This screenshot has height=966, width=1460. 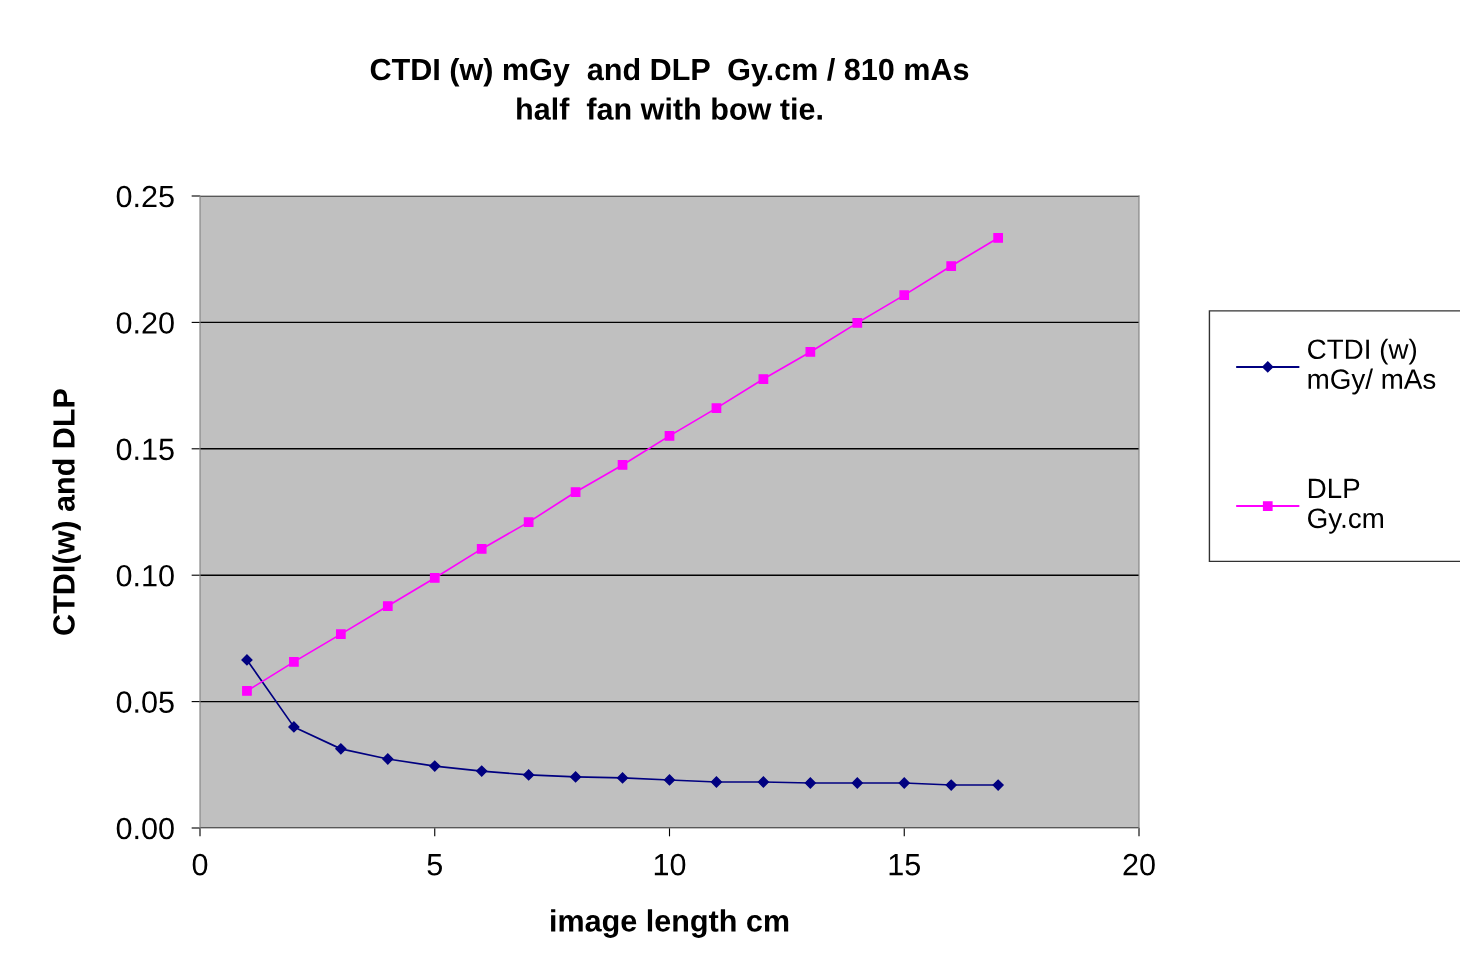 What do you see at coordinates (145, 323) in the screenshot?
I see `y-tick-label: 0.20` at bounding box center [145, 323].